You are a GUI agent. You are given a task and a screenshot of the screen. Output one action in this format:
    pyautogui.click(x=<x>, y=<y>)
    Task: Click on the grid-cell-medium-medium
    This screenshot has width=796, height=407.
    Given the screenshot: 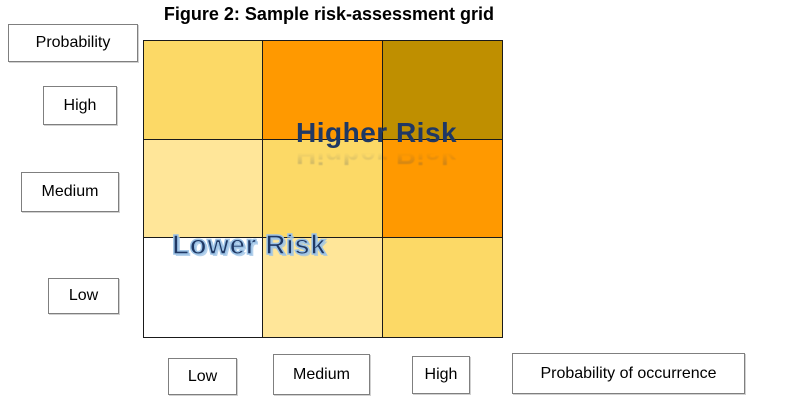 What is the action you would take?
    pyautogui.click(x=323, y=189)
    